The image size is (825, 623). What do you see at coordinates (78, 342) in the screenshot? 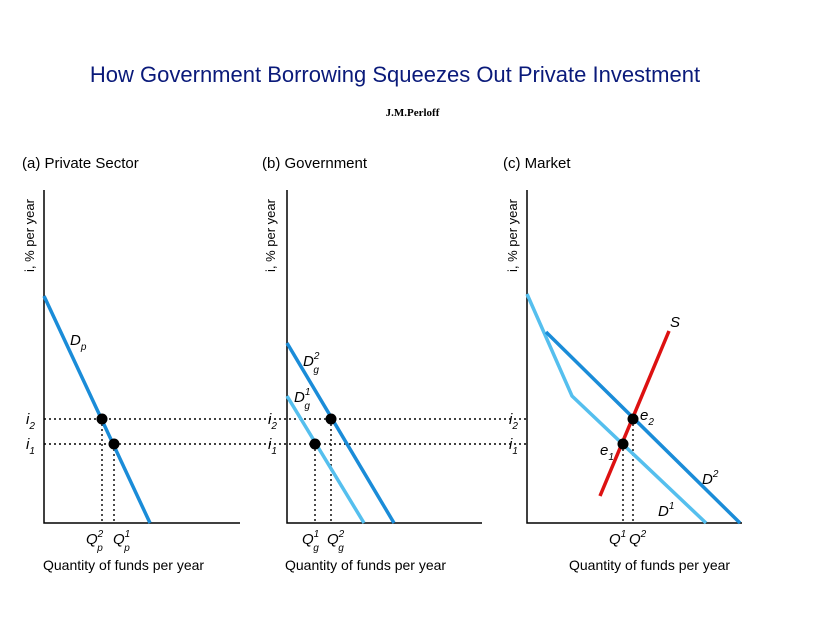
I see `panel-a-label-dp: Dp` at bounding box center [78, 342].